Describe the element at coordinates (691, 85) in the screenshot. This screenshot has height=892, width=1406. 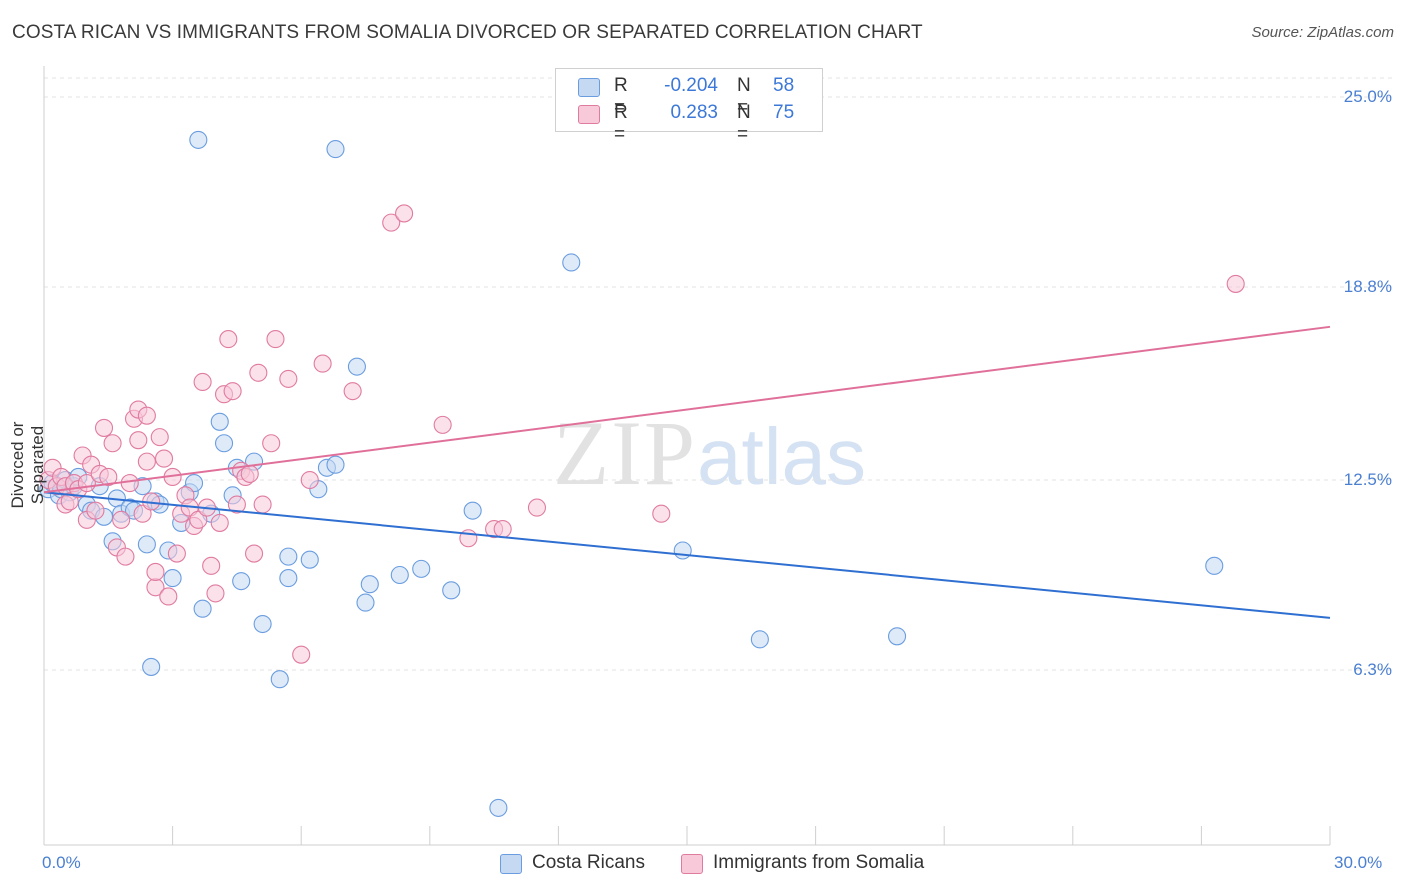
I see `legend-r-value: -0.204` at that location.